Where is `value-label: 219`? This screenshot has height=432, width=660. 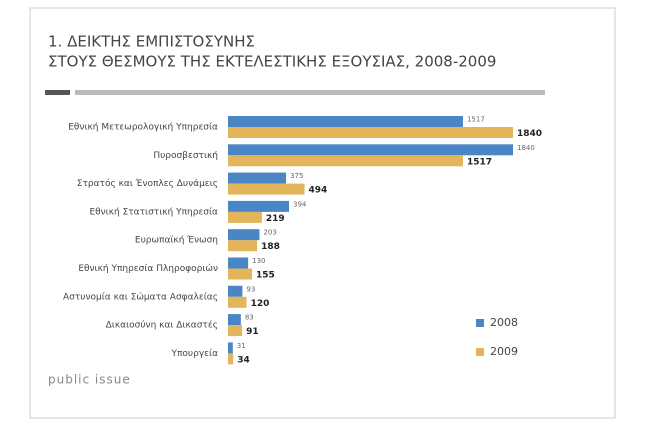
value-label: 219 is located at coordinates (275, 219).